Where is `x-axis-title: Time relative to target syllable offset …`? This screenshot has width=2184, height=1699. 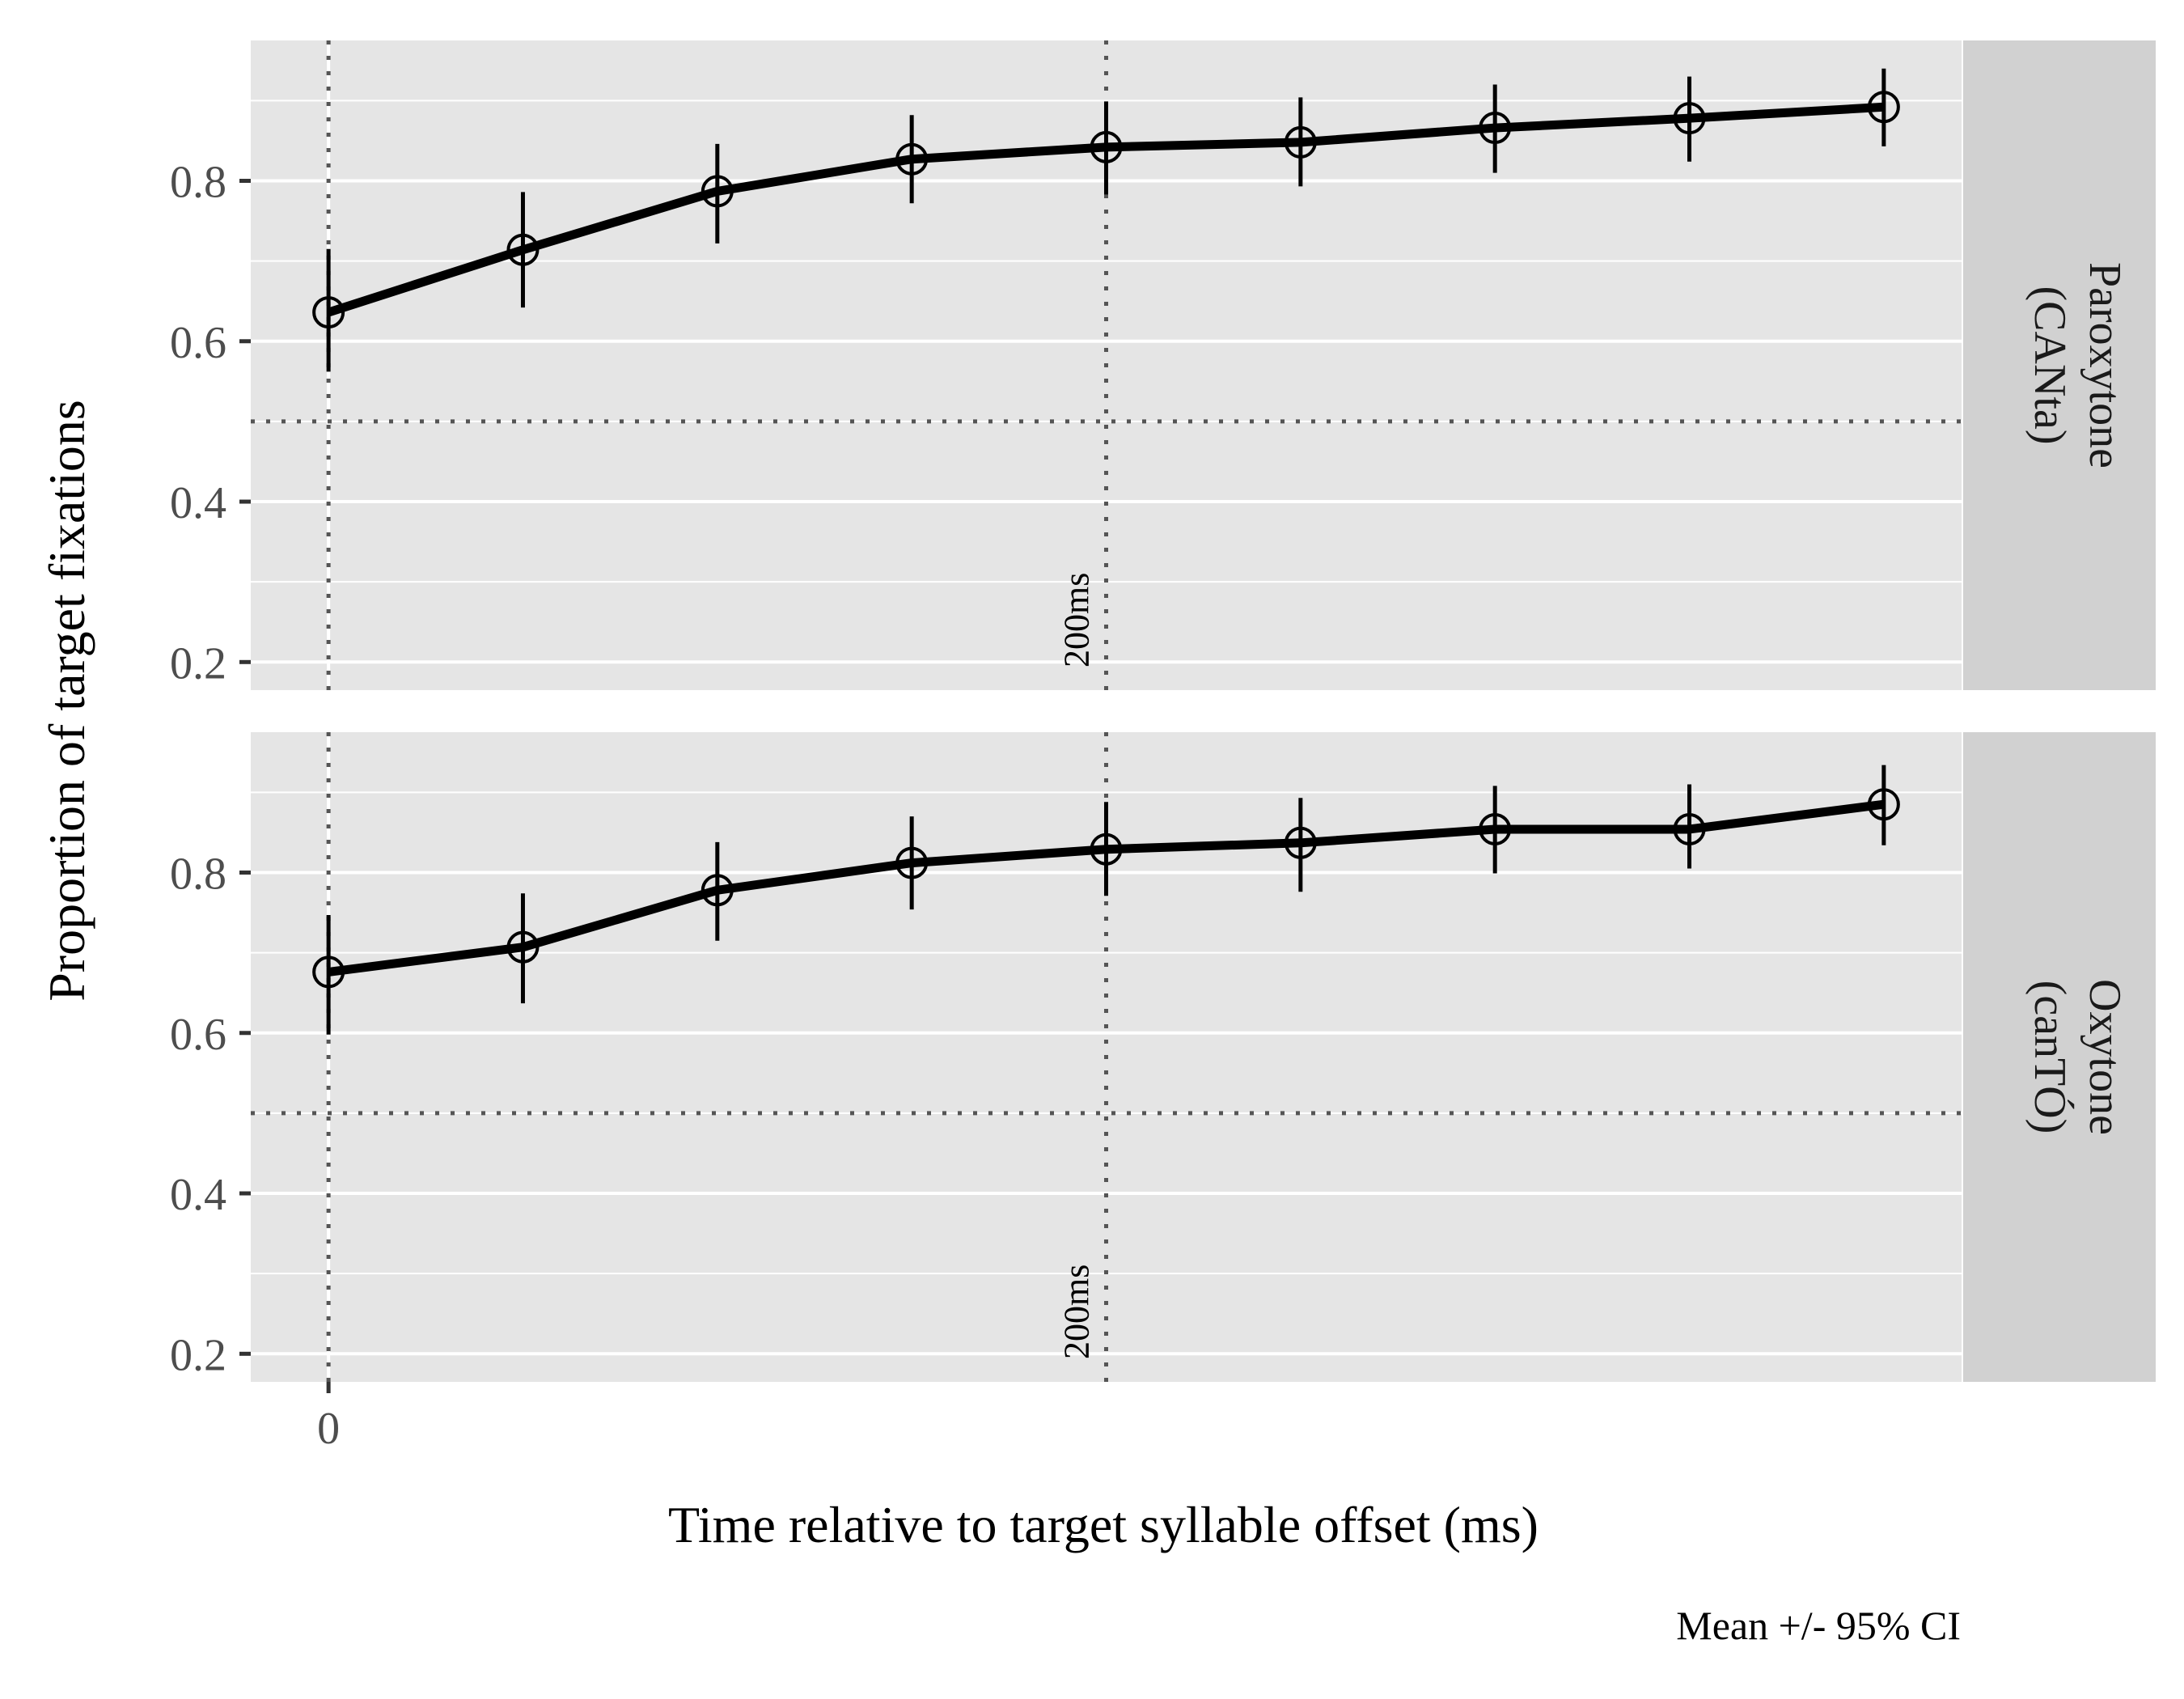
x-axis-title: Time relative to target syllable offset … is located at coordinates (1103, 1524).